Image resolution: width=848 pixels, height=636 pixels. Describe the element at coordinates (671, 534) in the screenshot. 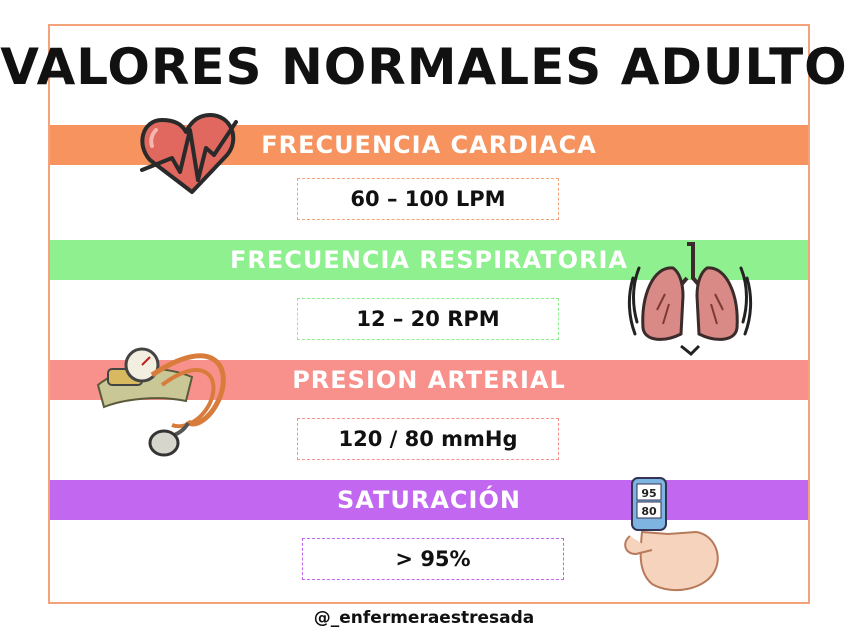

I see `pulse-oximeter-icon: 95 80` at that location.